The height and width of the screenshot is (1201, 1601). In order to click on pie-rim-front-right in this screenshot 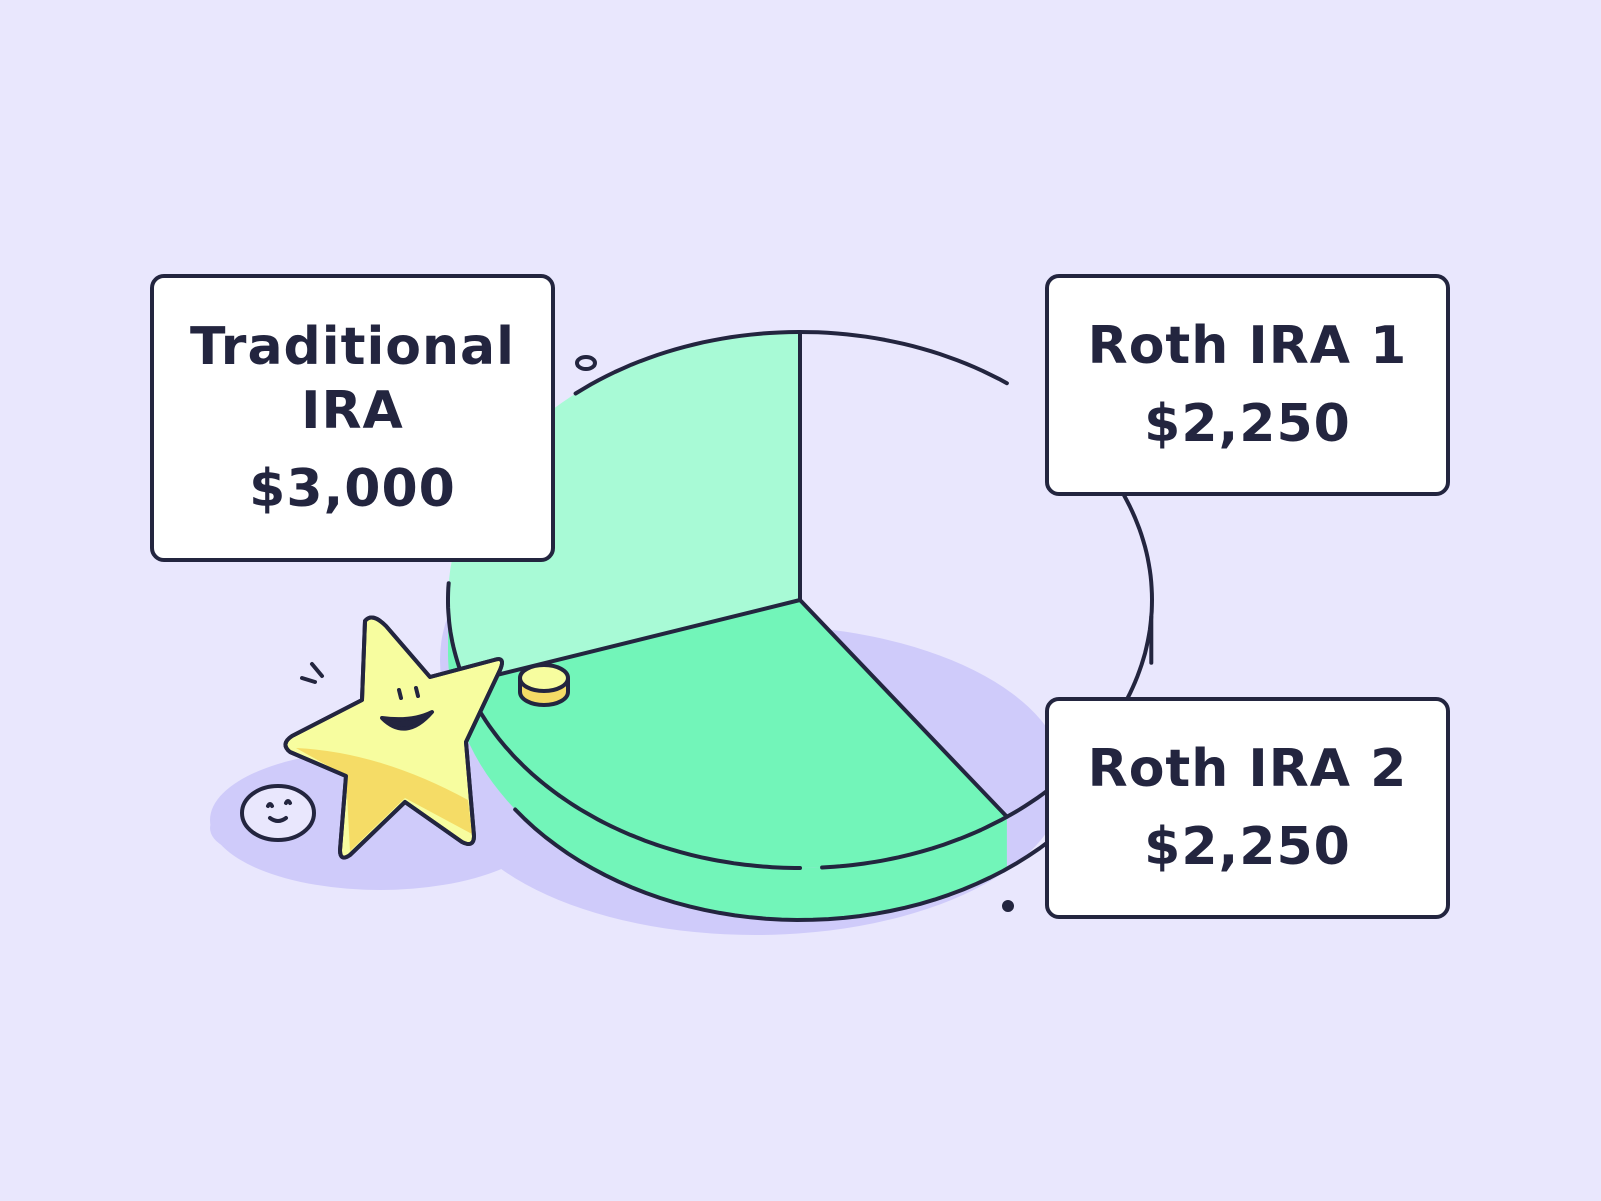, I will do `click(947, 819)`.